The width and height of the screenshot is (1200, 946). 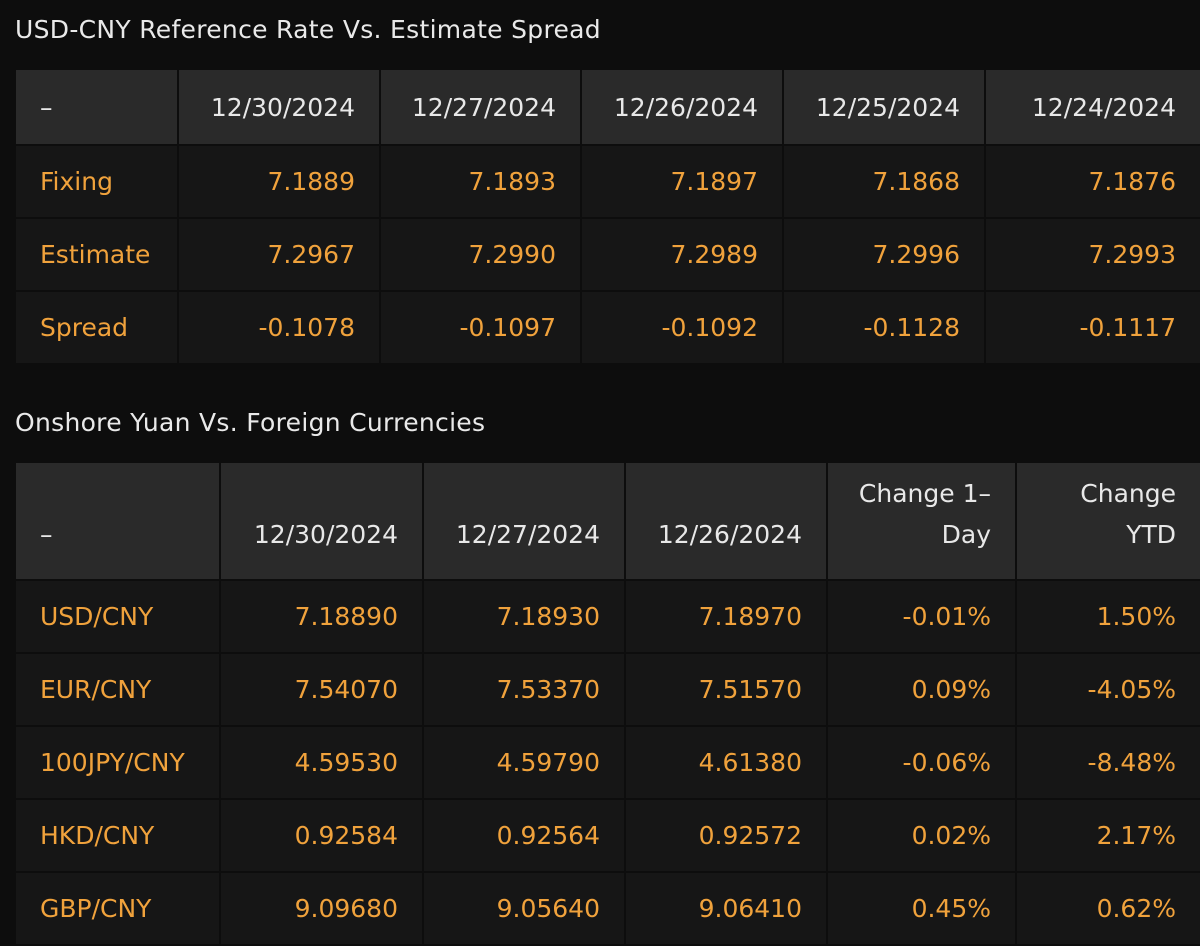 What do you see at coordinates (921, 521) in the screenshot?
I see `column-header: Change 1–Day` at bounding box center [921, 521].